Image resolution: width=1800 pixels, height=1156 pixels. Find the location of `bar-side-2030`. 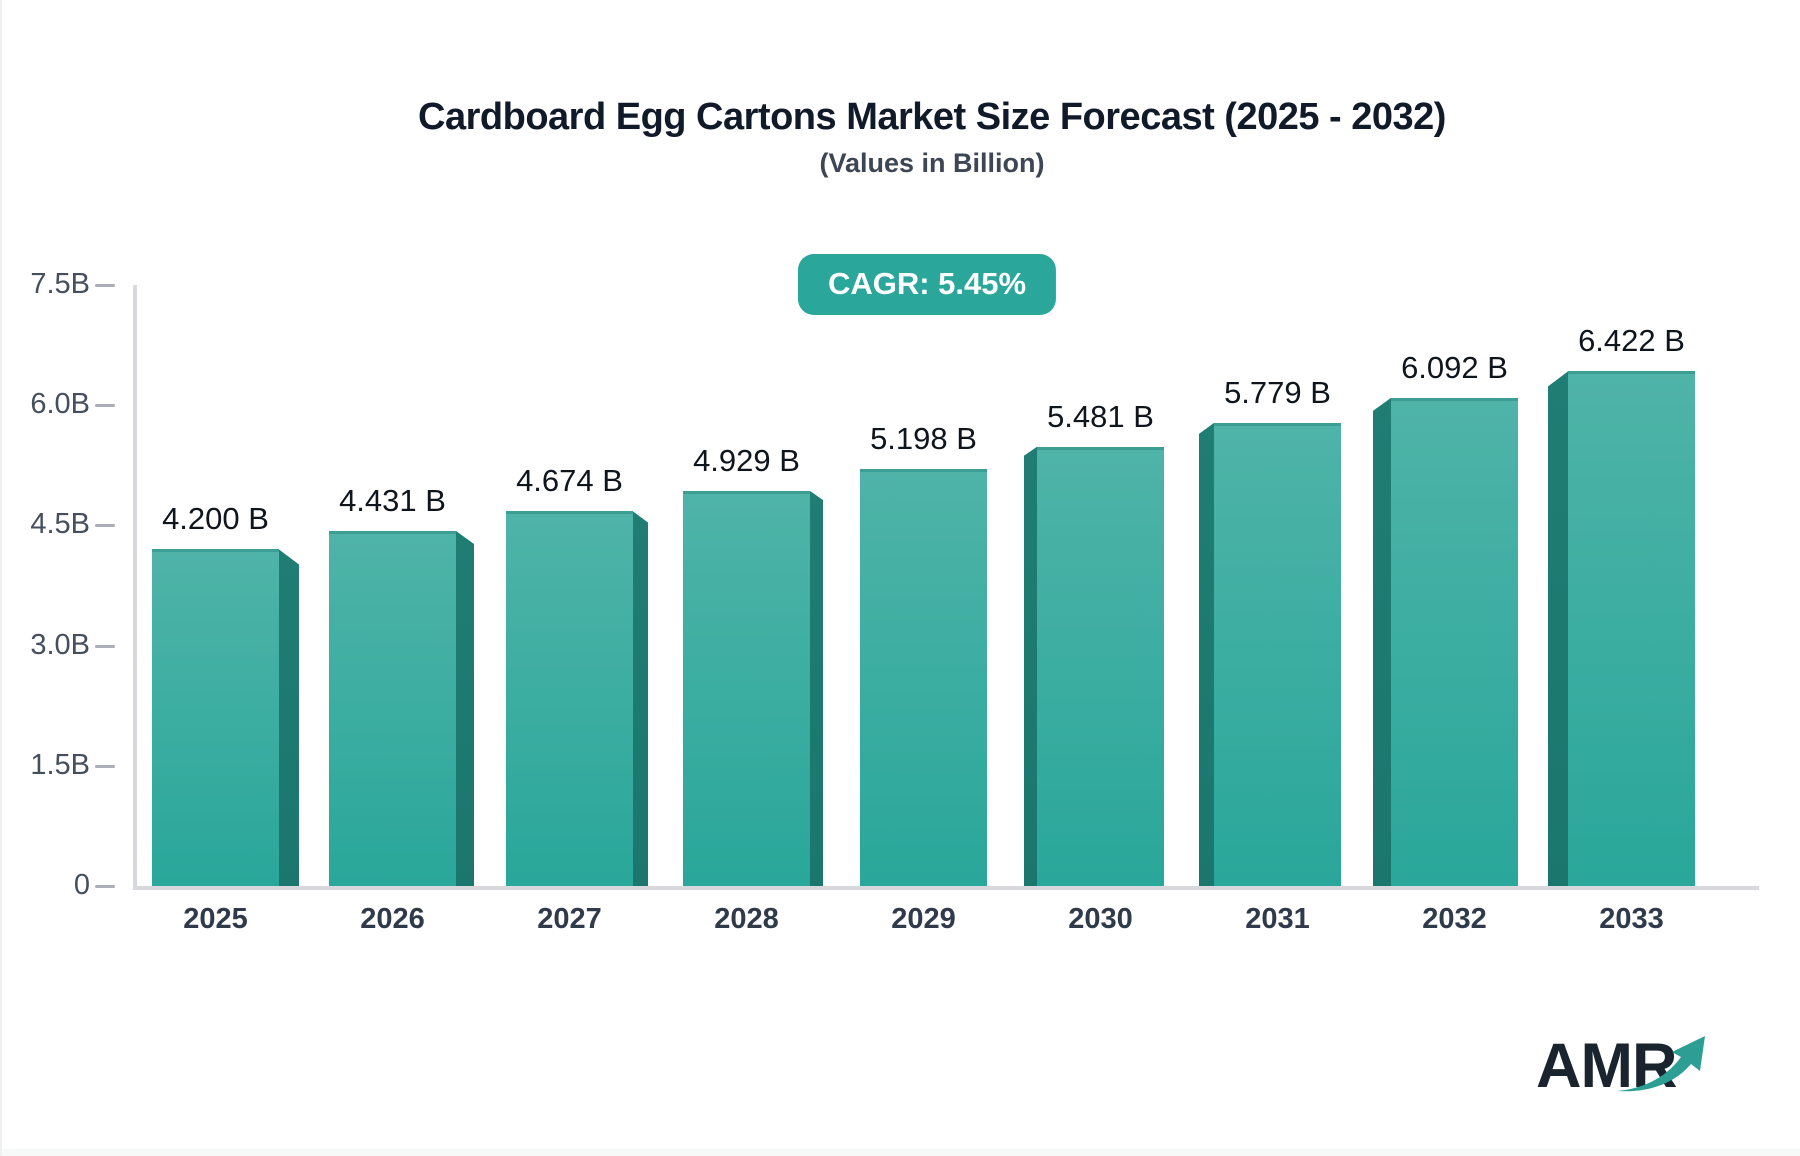

bar-side-2030 is located at coordinates (1030, 666).